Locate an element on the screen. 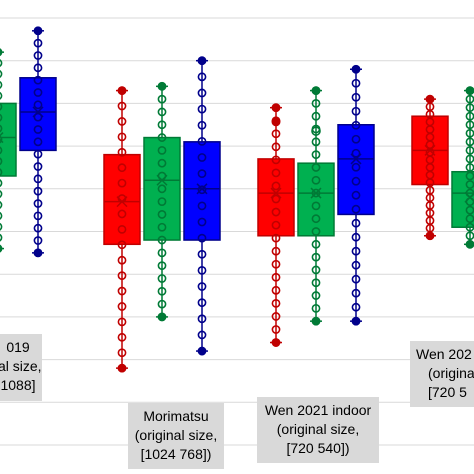 This screenshot has width=474, height=474. group-label-3-line-2: (original size, is located at coordinates (318, 429).